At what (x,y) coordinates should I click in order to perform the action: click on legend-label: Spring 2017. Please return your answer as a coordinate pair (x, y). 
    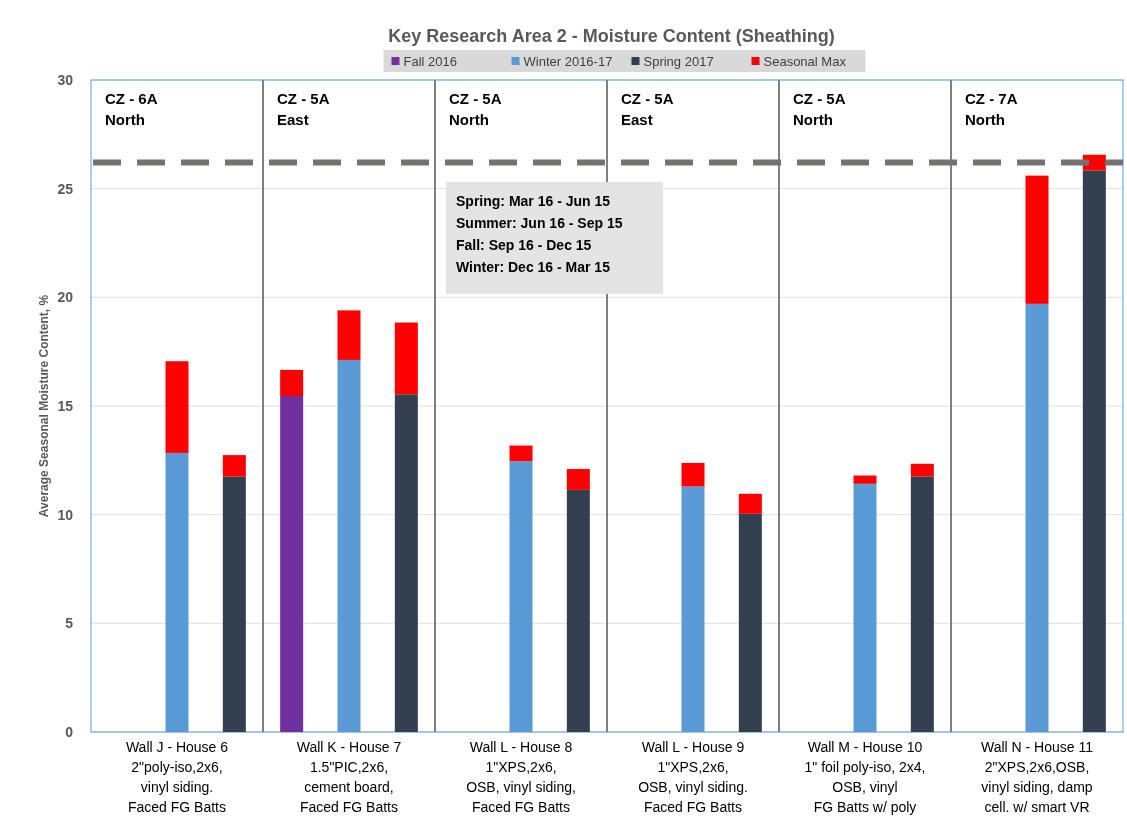
    Looking at the image, I should click on (678, 61).